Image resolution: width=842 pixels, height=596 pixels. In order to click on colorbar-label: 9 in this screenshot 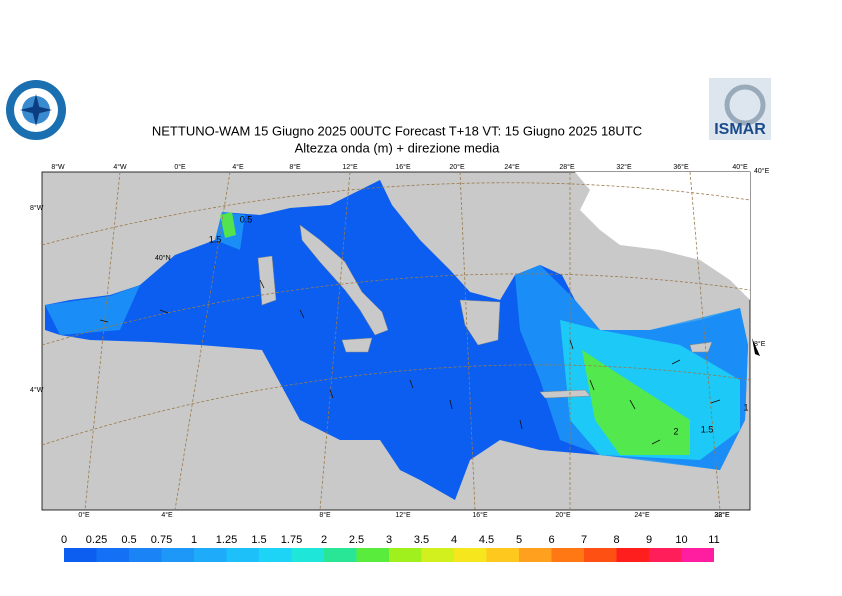, I will do `click(649, 540)`.